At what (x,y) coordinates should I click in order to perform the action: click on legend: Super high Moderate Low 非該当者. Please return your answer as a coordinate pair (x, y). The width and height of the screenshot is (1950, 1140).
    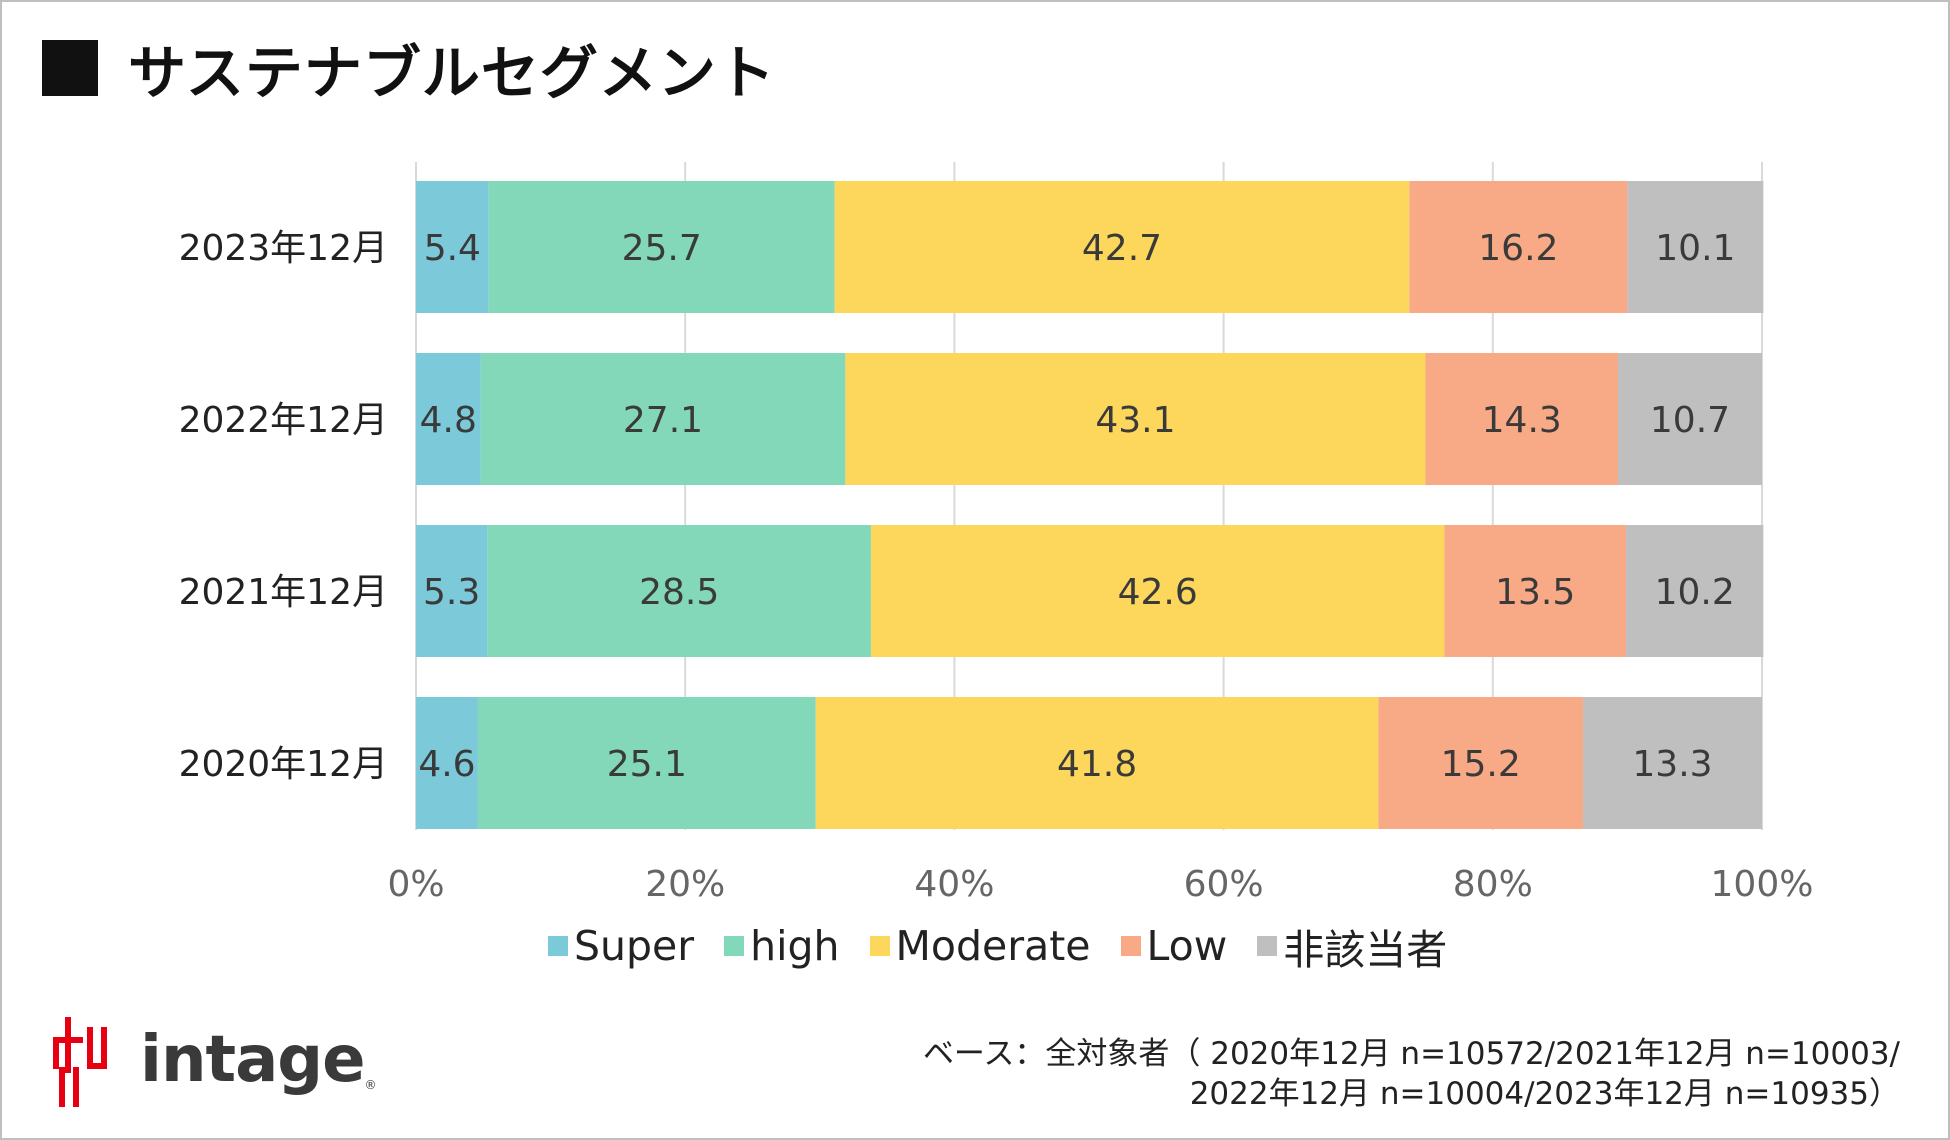
    Looking at the image, I should click on (1012, 946).